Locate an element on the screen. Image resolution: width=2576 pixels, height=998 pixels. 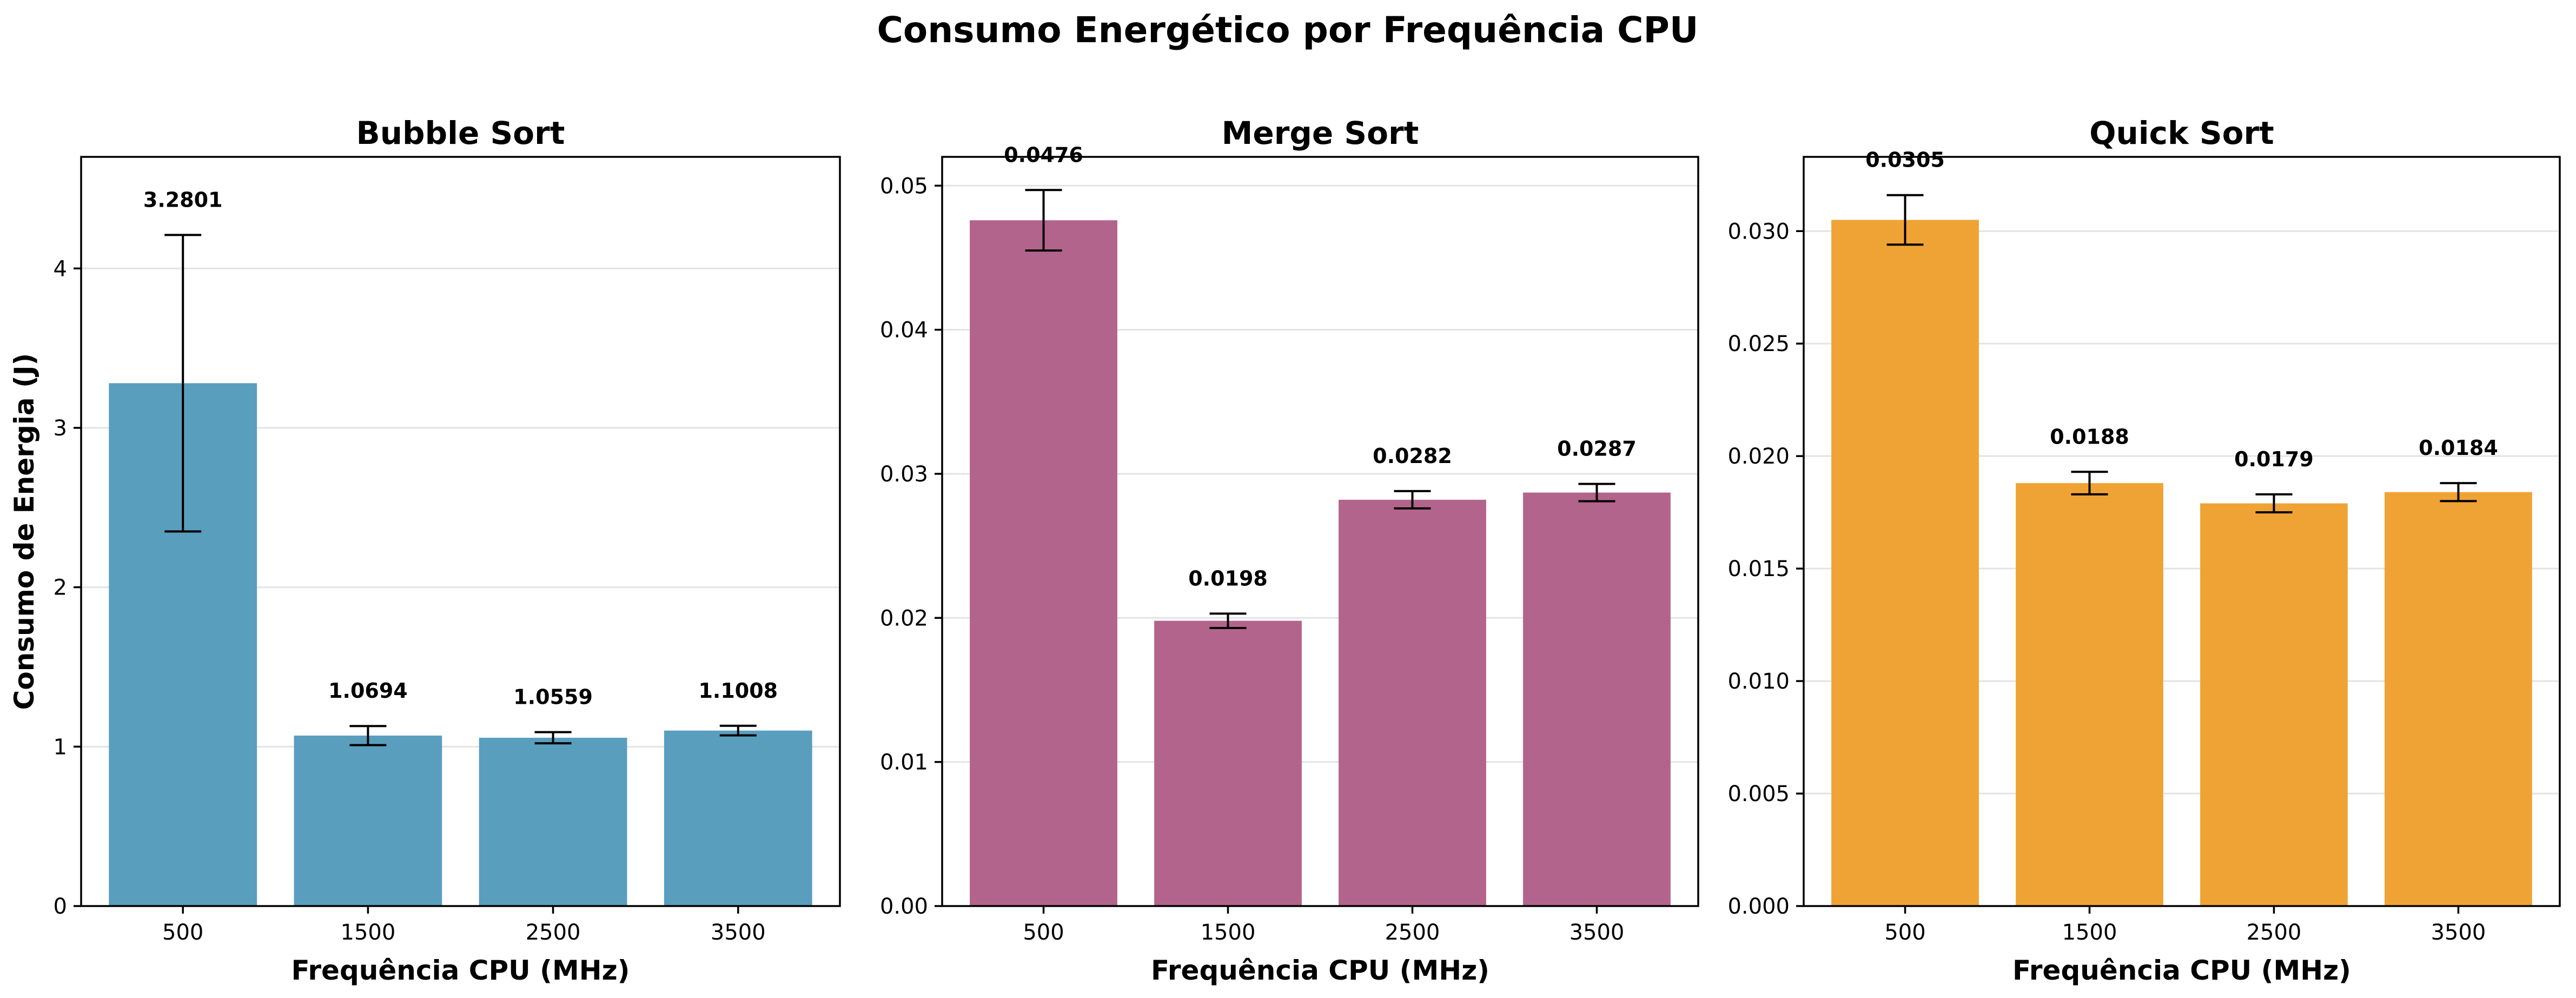
y-tick-label: 3 is located at coordinates (61, 428).